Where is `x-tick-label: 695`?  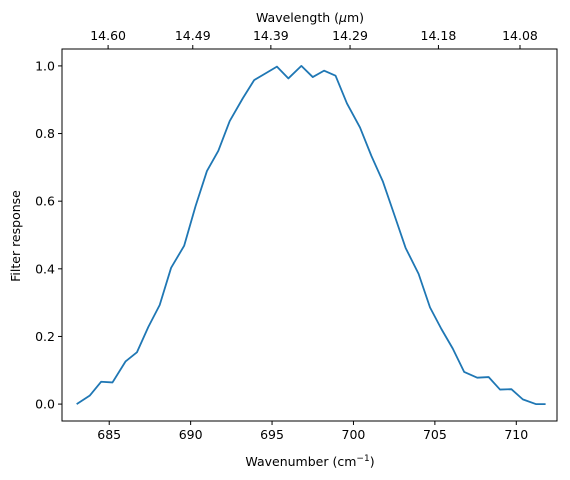 x-tick-label: 695 is located at coordinates (272, 434).